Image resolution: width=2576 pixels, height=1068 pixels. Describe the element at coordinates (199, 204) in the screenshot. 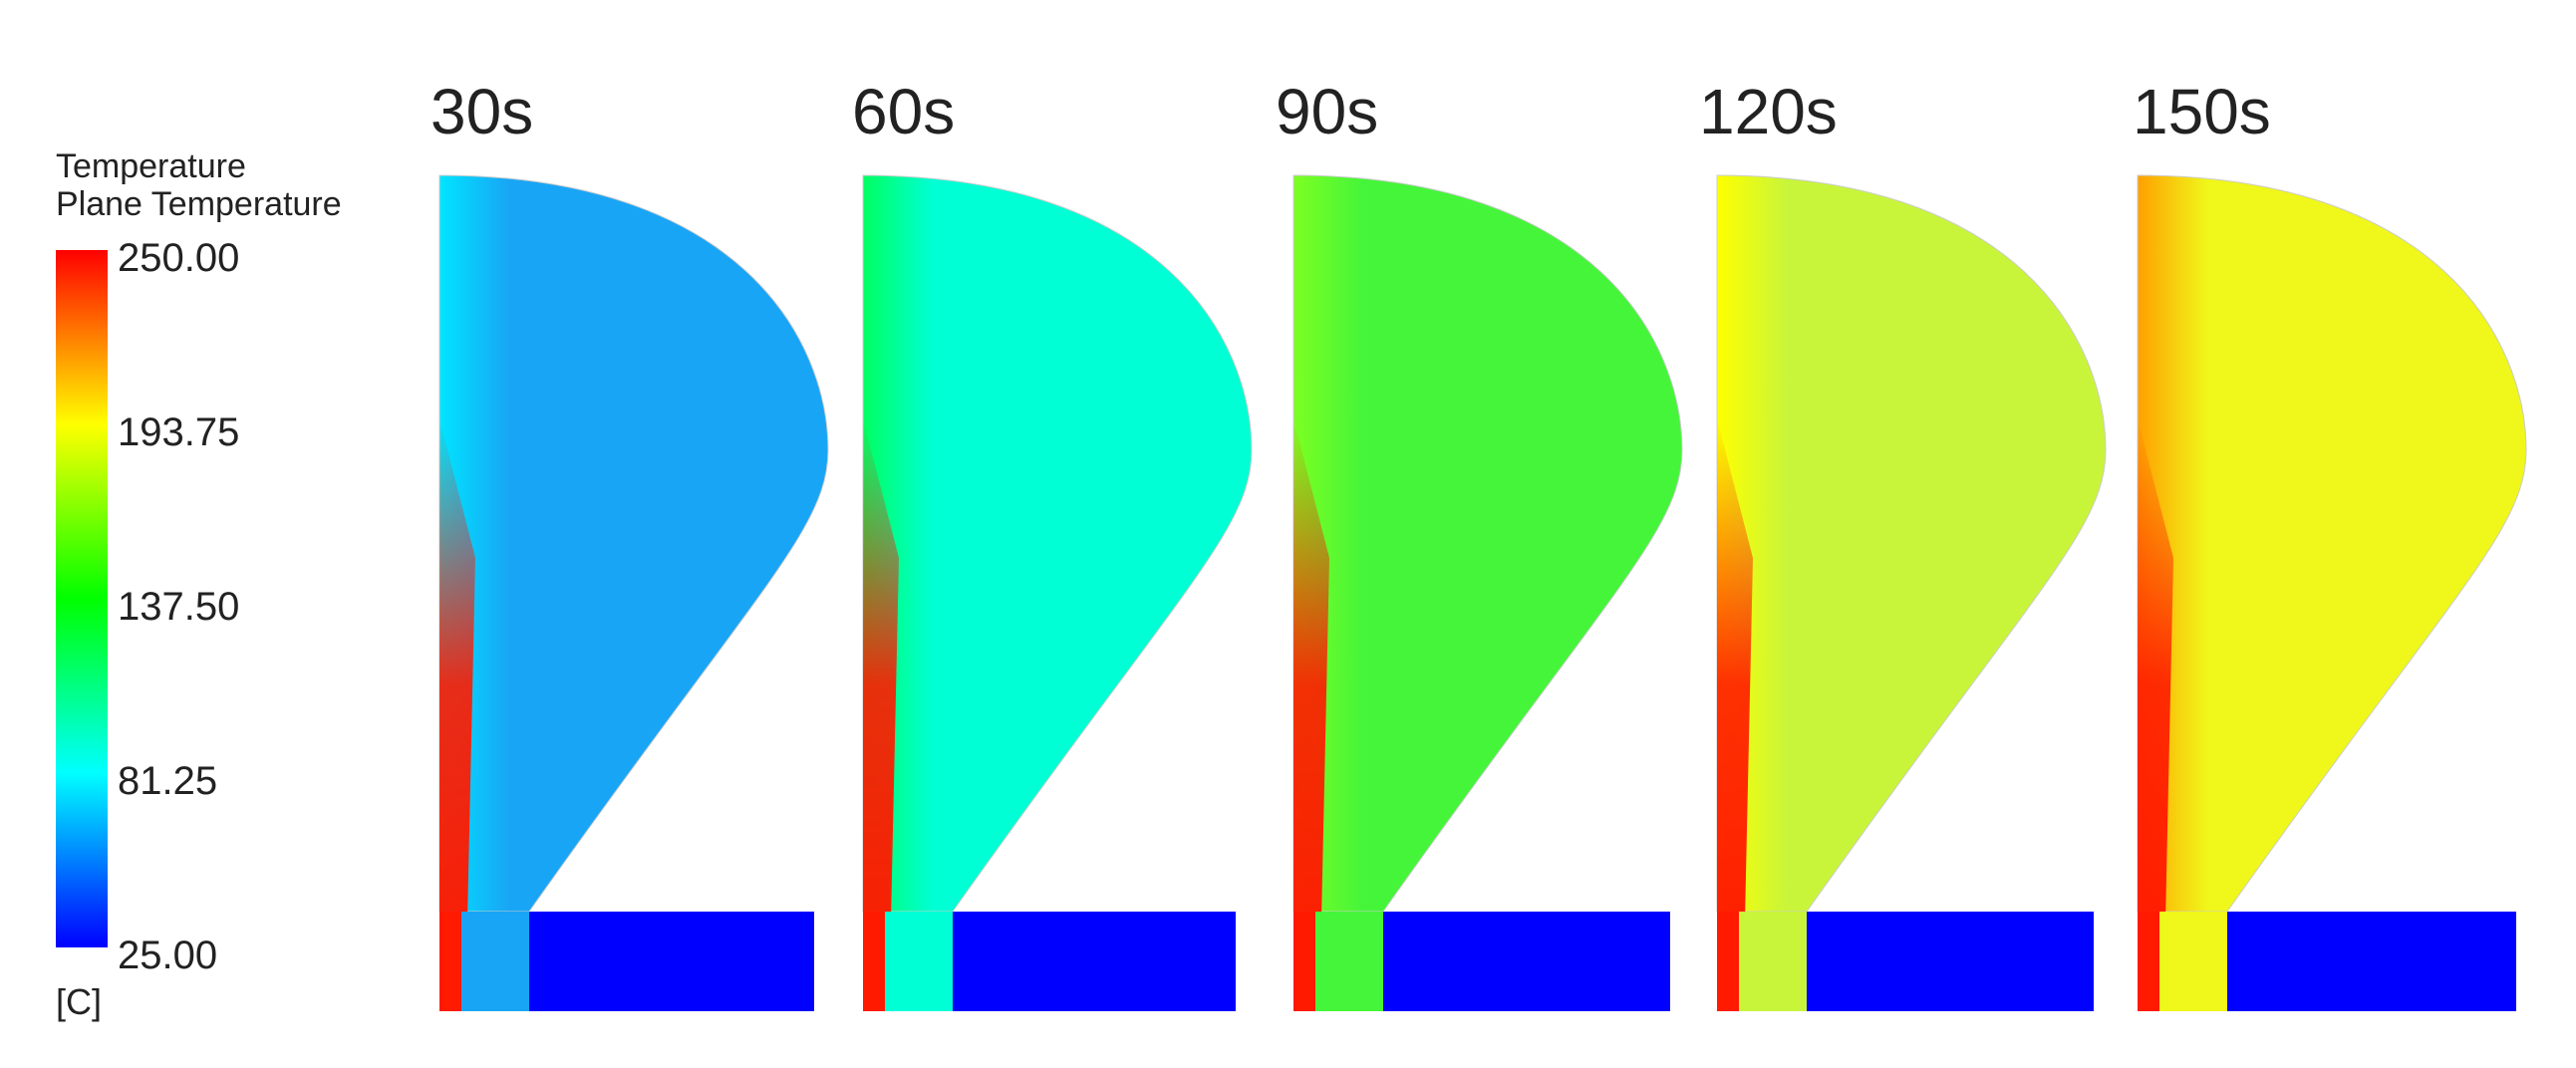

I see `legend-subtitle: Plane Temperature` at that location.